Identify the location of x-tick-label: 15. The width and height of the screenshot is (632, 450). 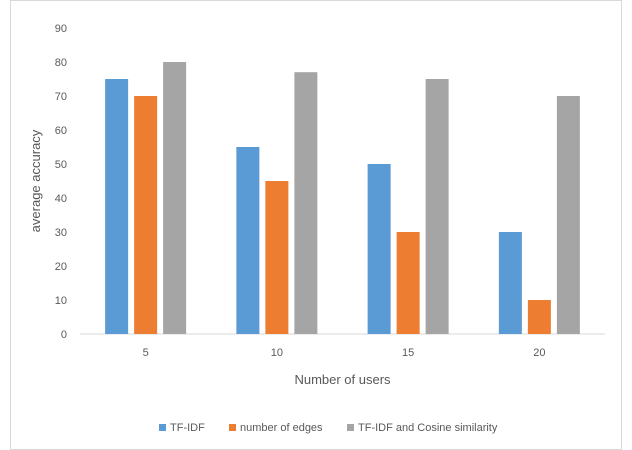
(408, 353).